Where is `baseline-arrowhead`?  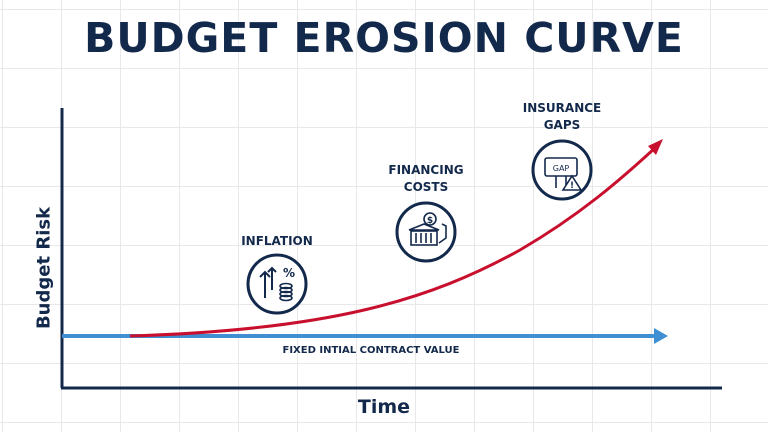 baseline-arrowhead is located at coordinates (661, 336).